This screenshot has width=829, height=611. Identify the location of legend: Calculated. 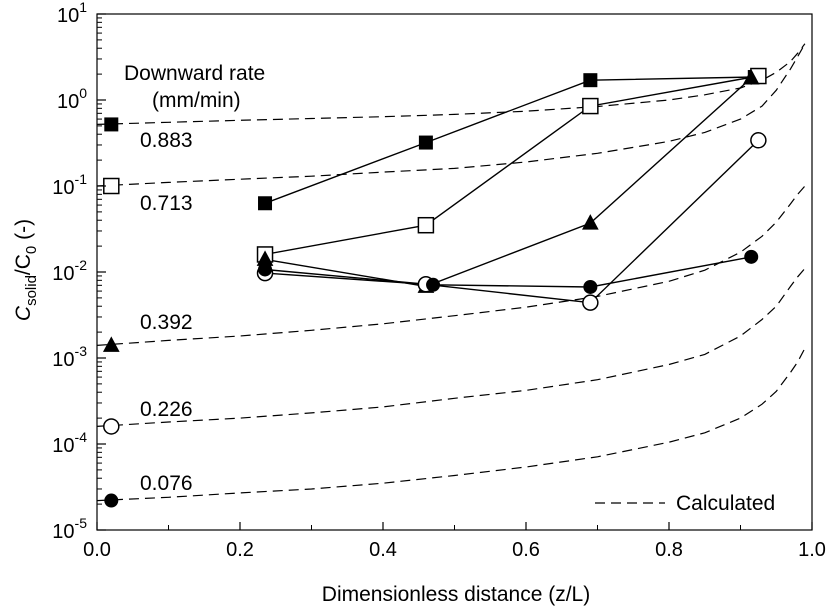
(685, 503).